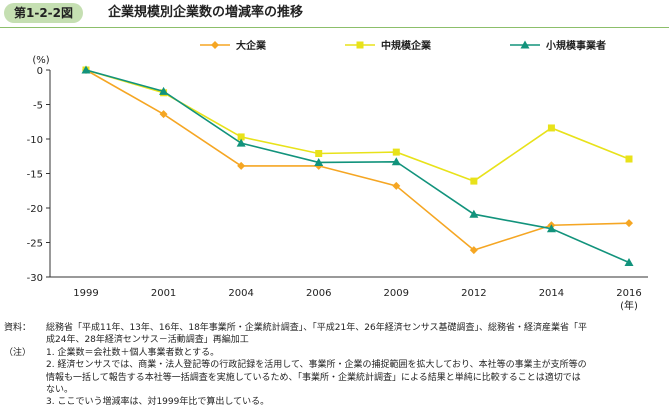 The width and height of the screenshot is (669, 409). Describe the element at coordinates (85, 293) in the screenshot. I see `x-tick-label: 1999` at that location.